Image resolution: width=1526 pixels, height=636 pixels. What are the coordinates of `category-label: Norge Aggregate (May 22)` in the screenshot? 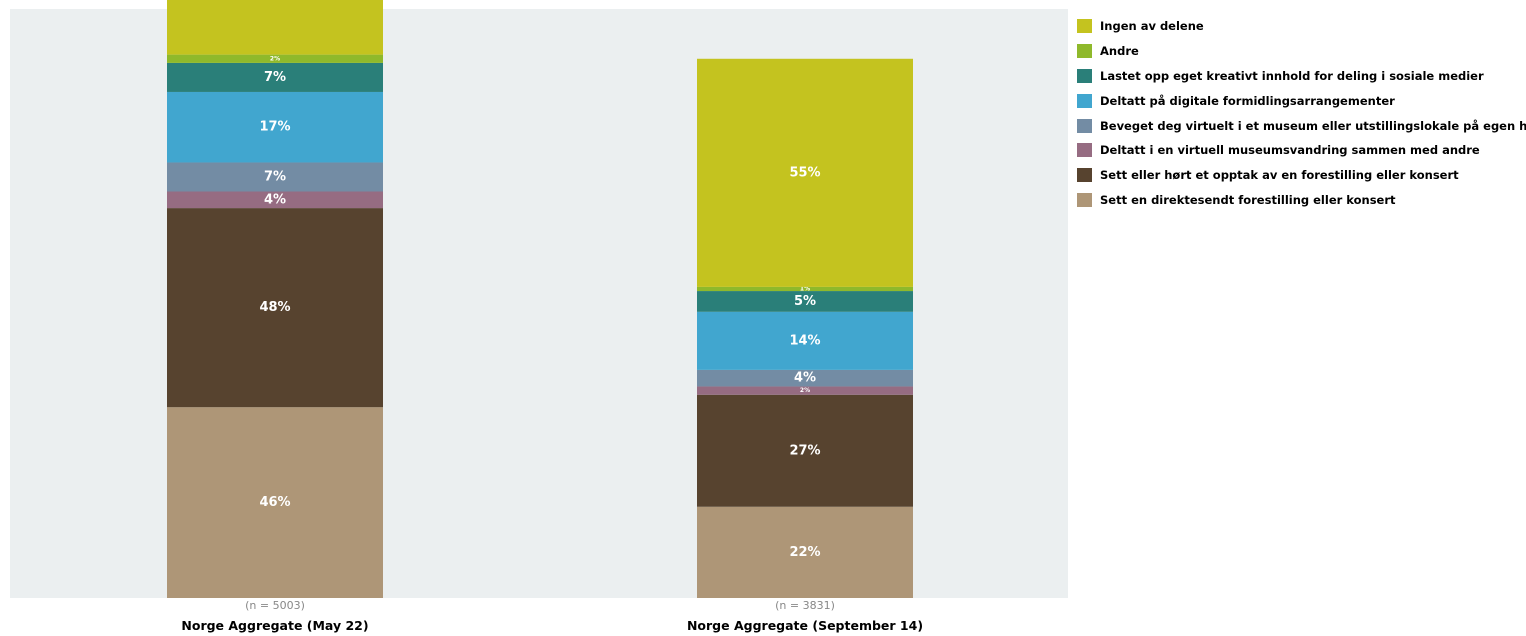 It's located at (274, 625).